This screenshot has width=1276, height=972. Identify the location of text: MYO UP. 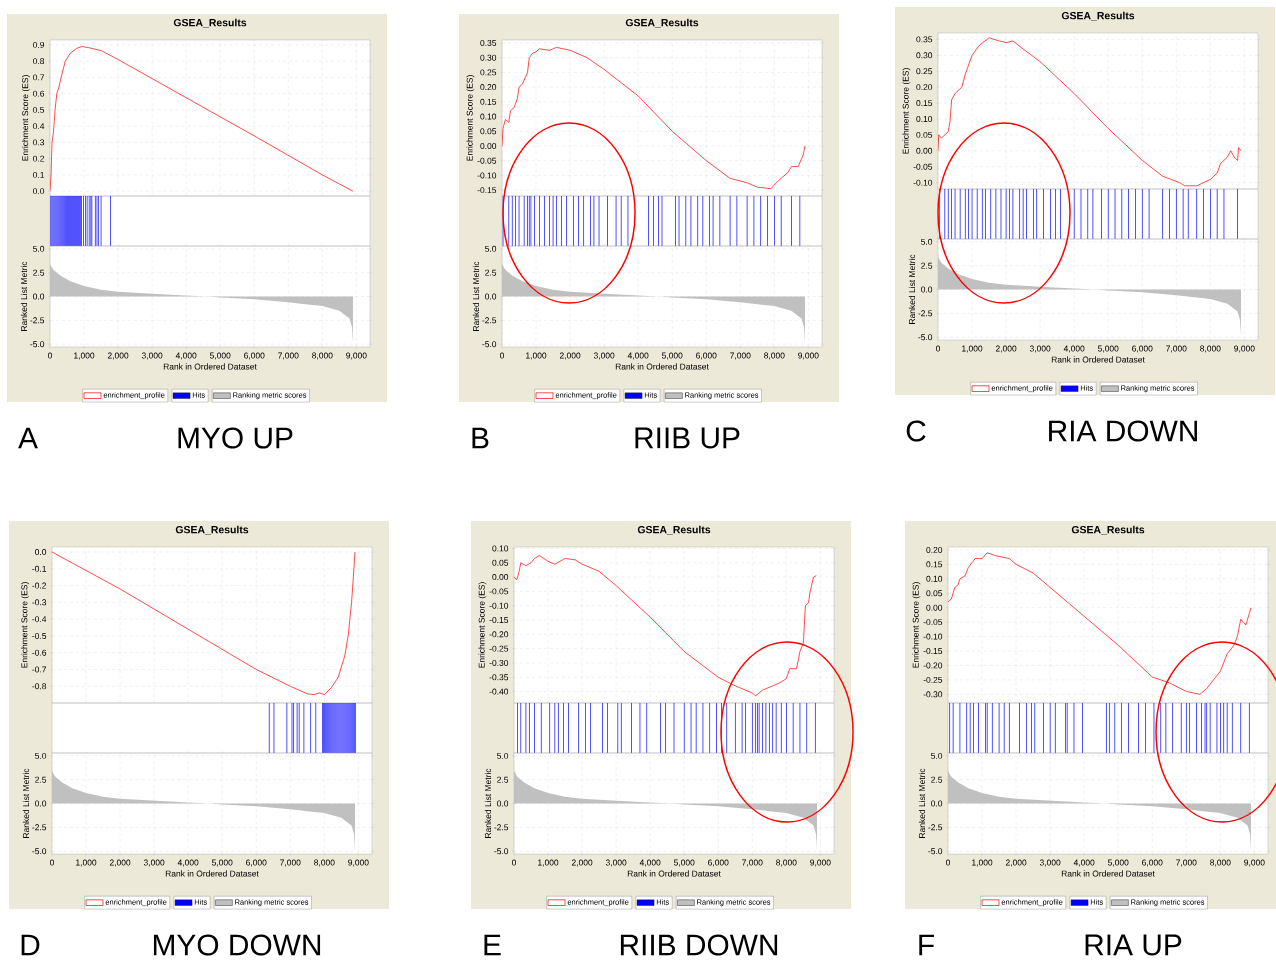
(235, 438).